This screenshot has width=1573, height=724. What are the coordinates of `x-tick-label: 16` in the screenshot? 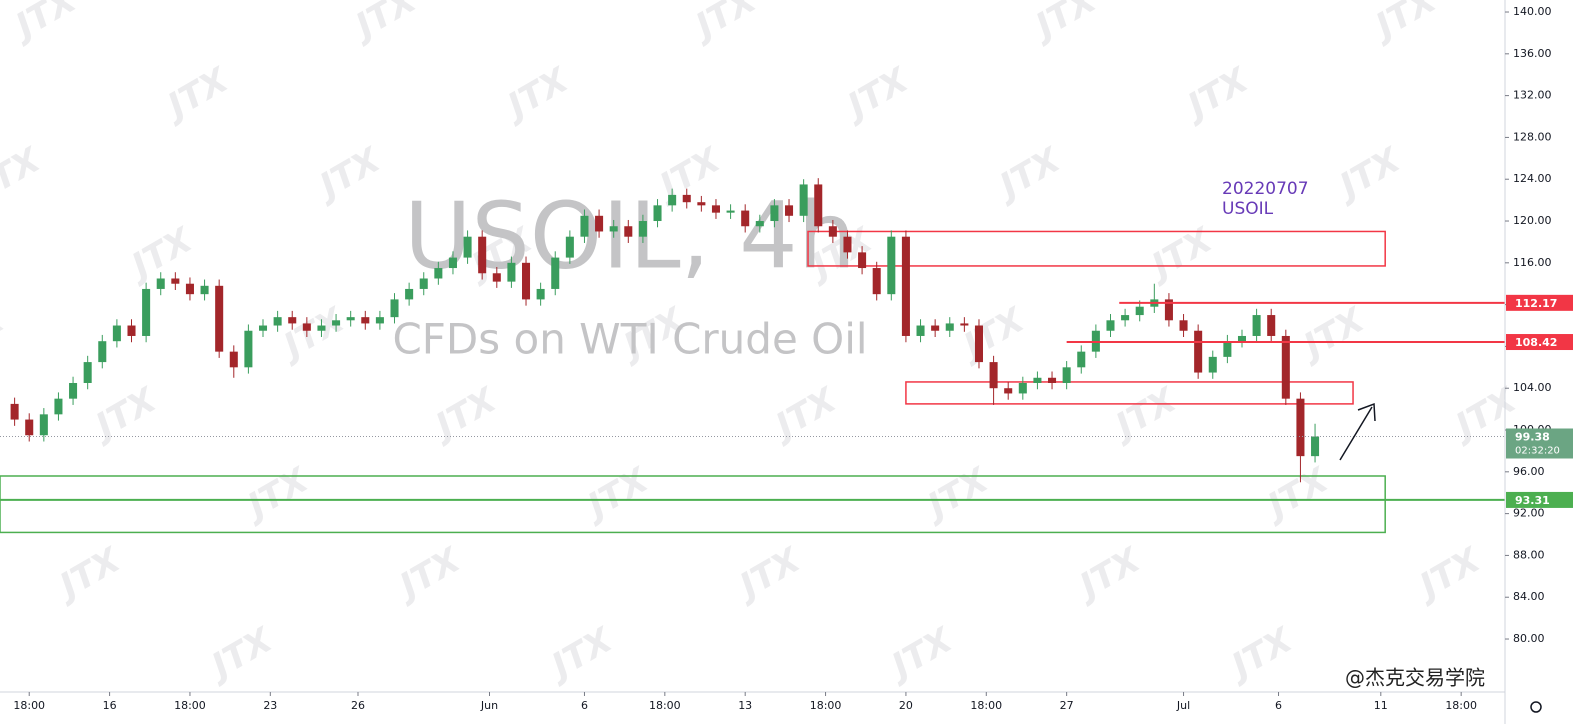 It's located at (110, 705).